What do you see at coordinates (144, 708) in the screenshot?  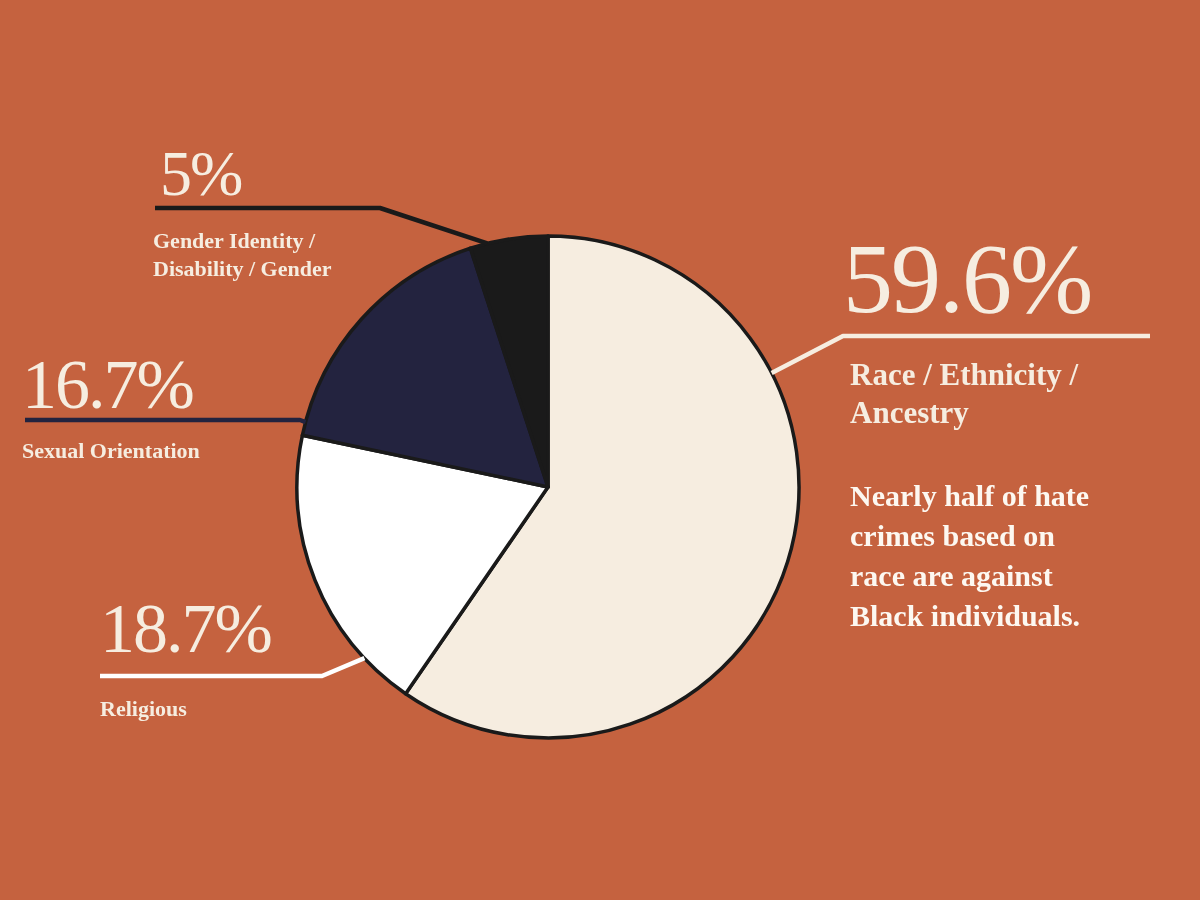 I see `slice-label: Religious` at bounding box center [144, 708].